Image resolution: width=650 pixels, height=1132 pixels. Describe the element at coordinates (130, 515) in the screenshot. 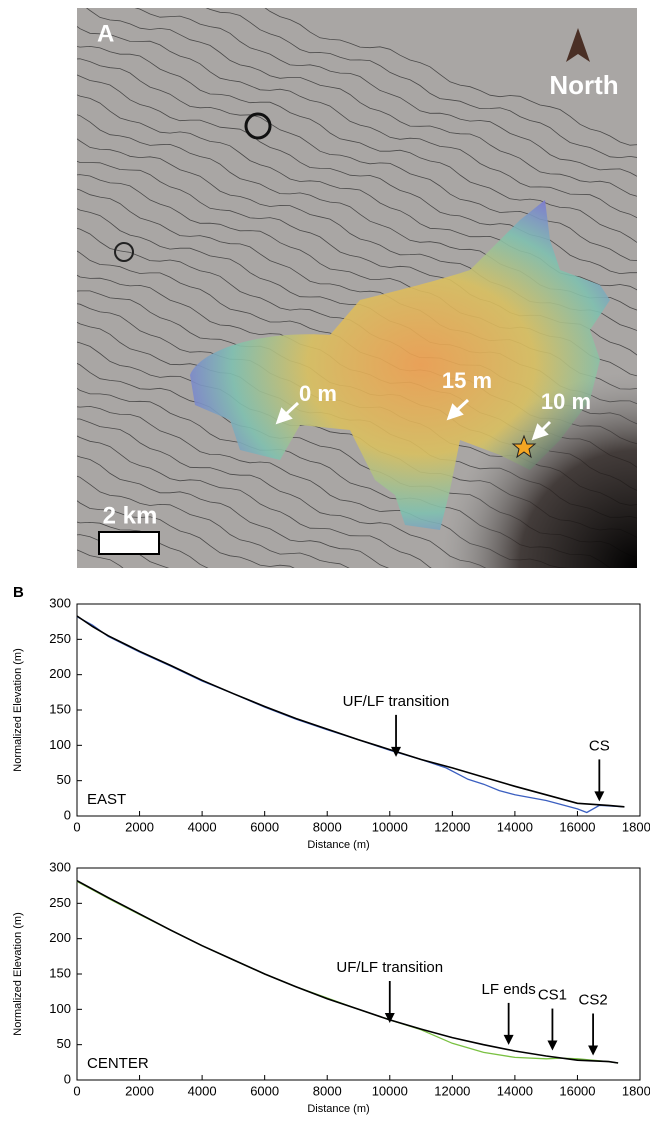

I see `scale-label: 2 km` at that location.